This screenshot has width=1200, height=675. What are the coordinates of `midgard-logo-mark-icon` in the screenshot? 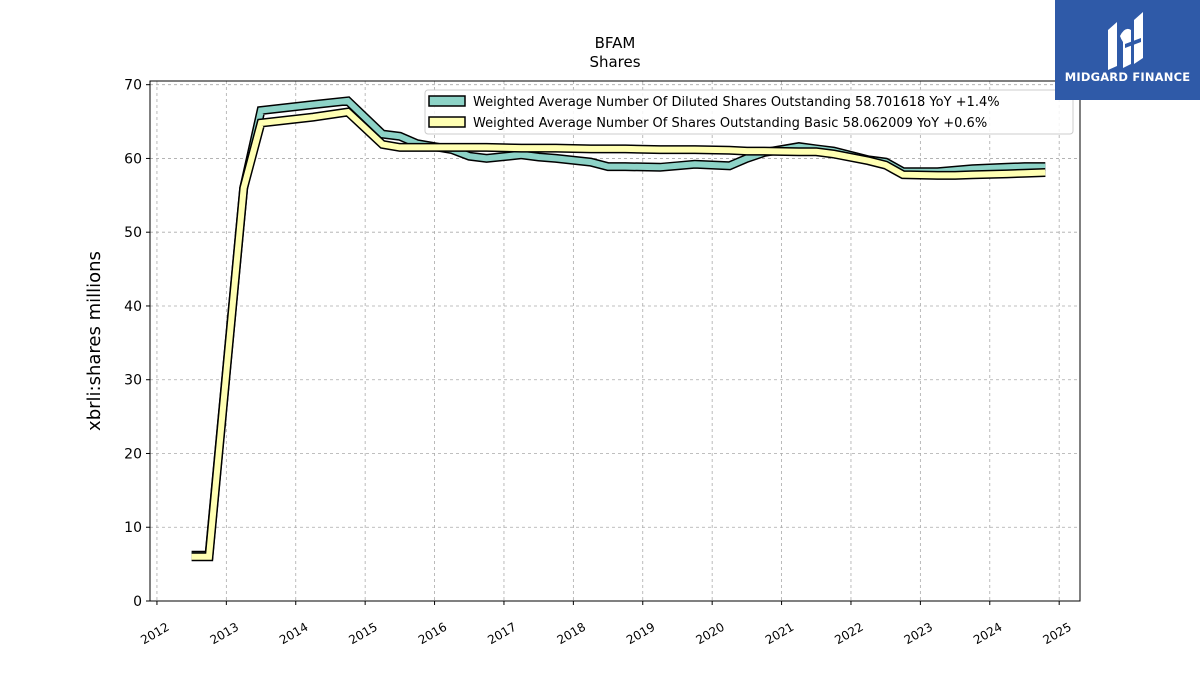 It's located at (1125, 41).